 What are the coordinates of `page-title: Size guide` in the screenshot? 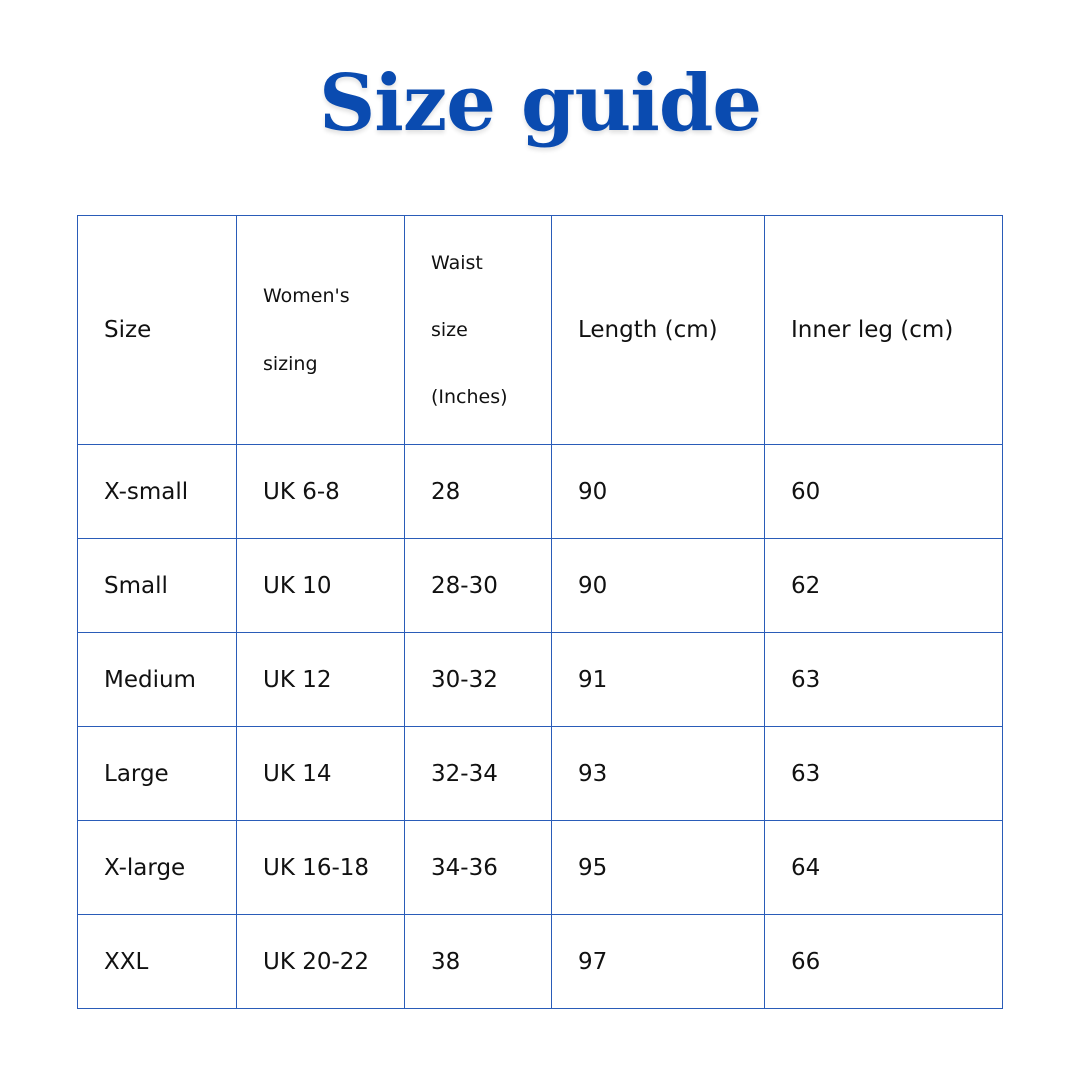 It's located at (540, 103).